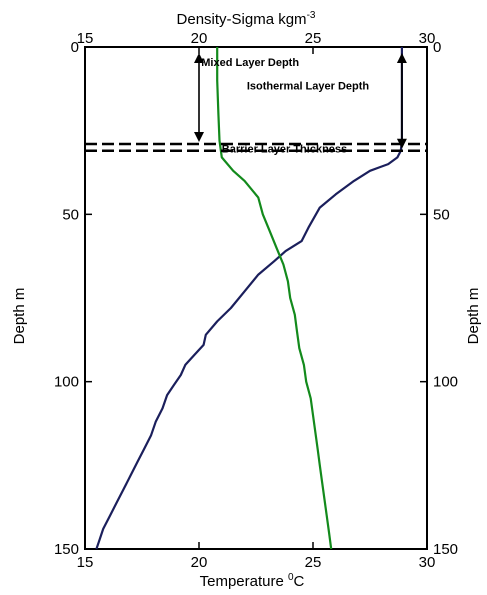 The image size is (487, 595). I want to click on bottom-tick-label: 25, so click(313, 562).